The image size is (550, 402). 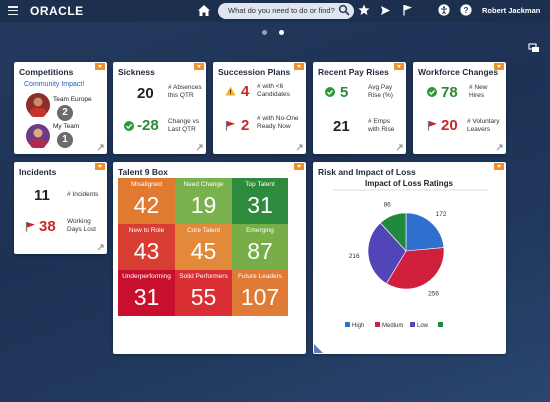 I want to click on tile-title: Incidents, so click(x=38, y=172).